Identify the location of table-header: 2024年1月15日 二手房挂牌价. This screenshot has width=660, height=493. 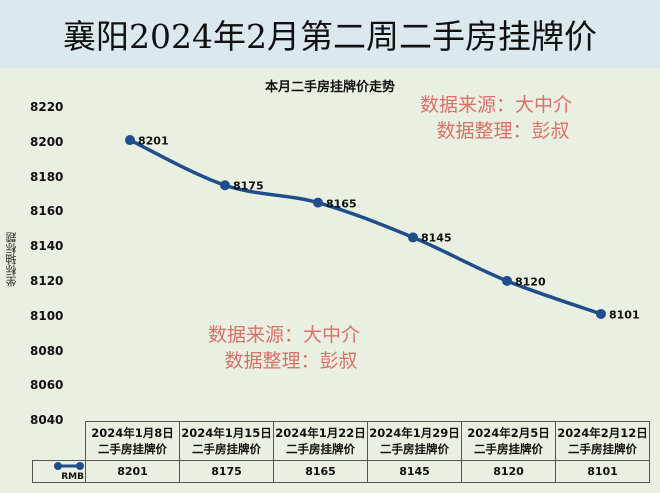
(226, 441).